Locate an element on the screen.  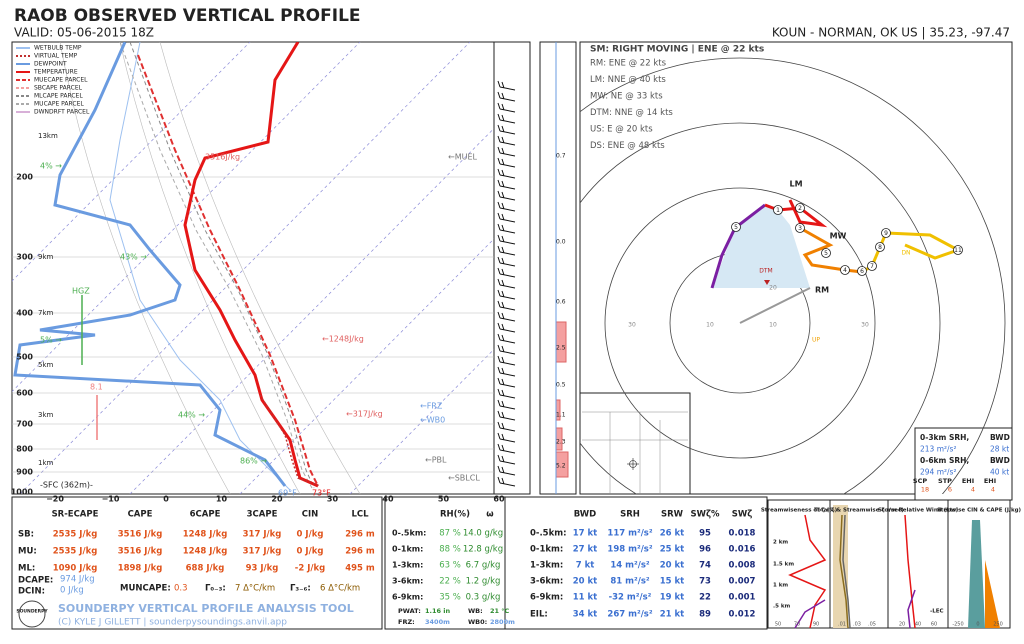
pressure-label: 700 is located at coordinates (24, 424).